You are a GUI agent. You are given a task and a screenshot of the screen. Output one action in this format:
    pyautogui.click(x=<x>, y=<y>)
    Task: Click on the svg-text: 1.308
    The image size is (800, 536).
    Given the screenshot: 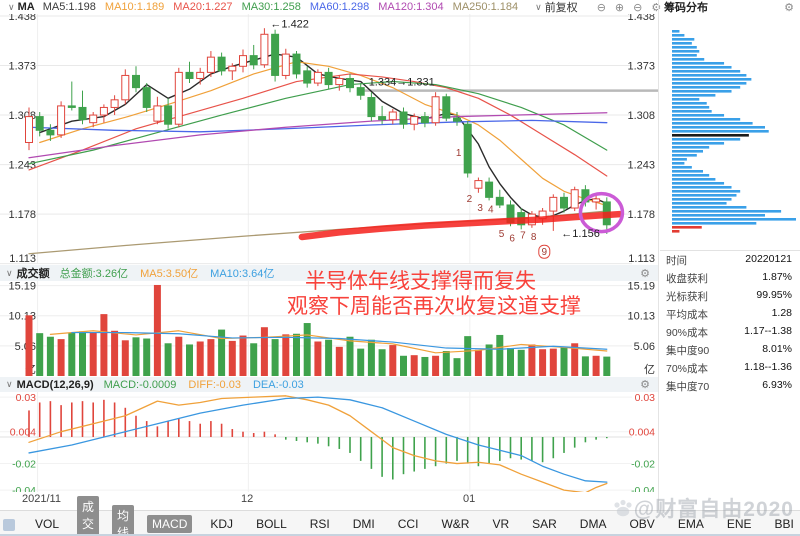 What is the action you would take?
    pyautogui.click(x=641, y=116)
    